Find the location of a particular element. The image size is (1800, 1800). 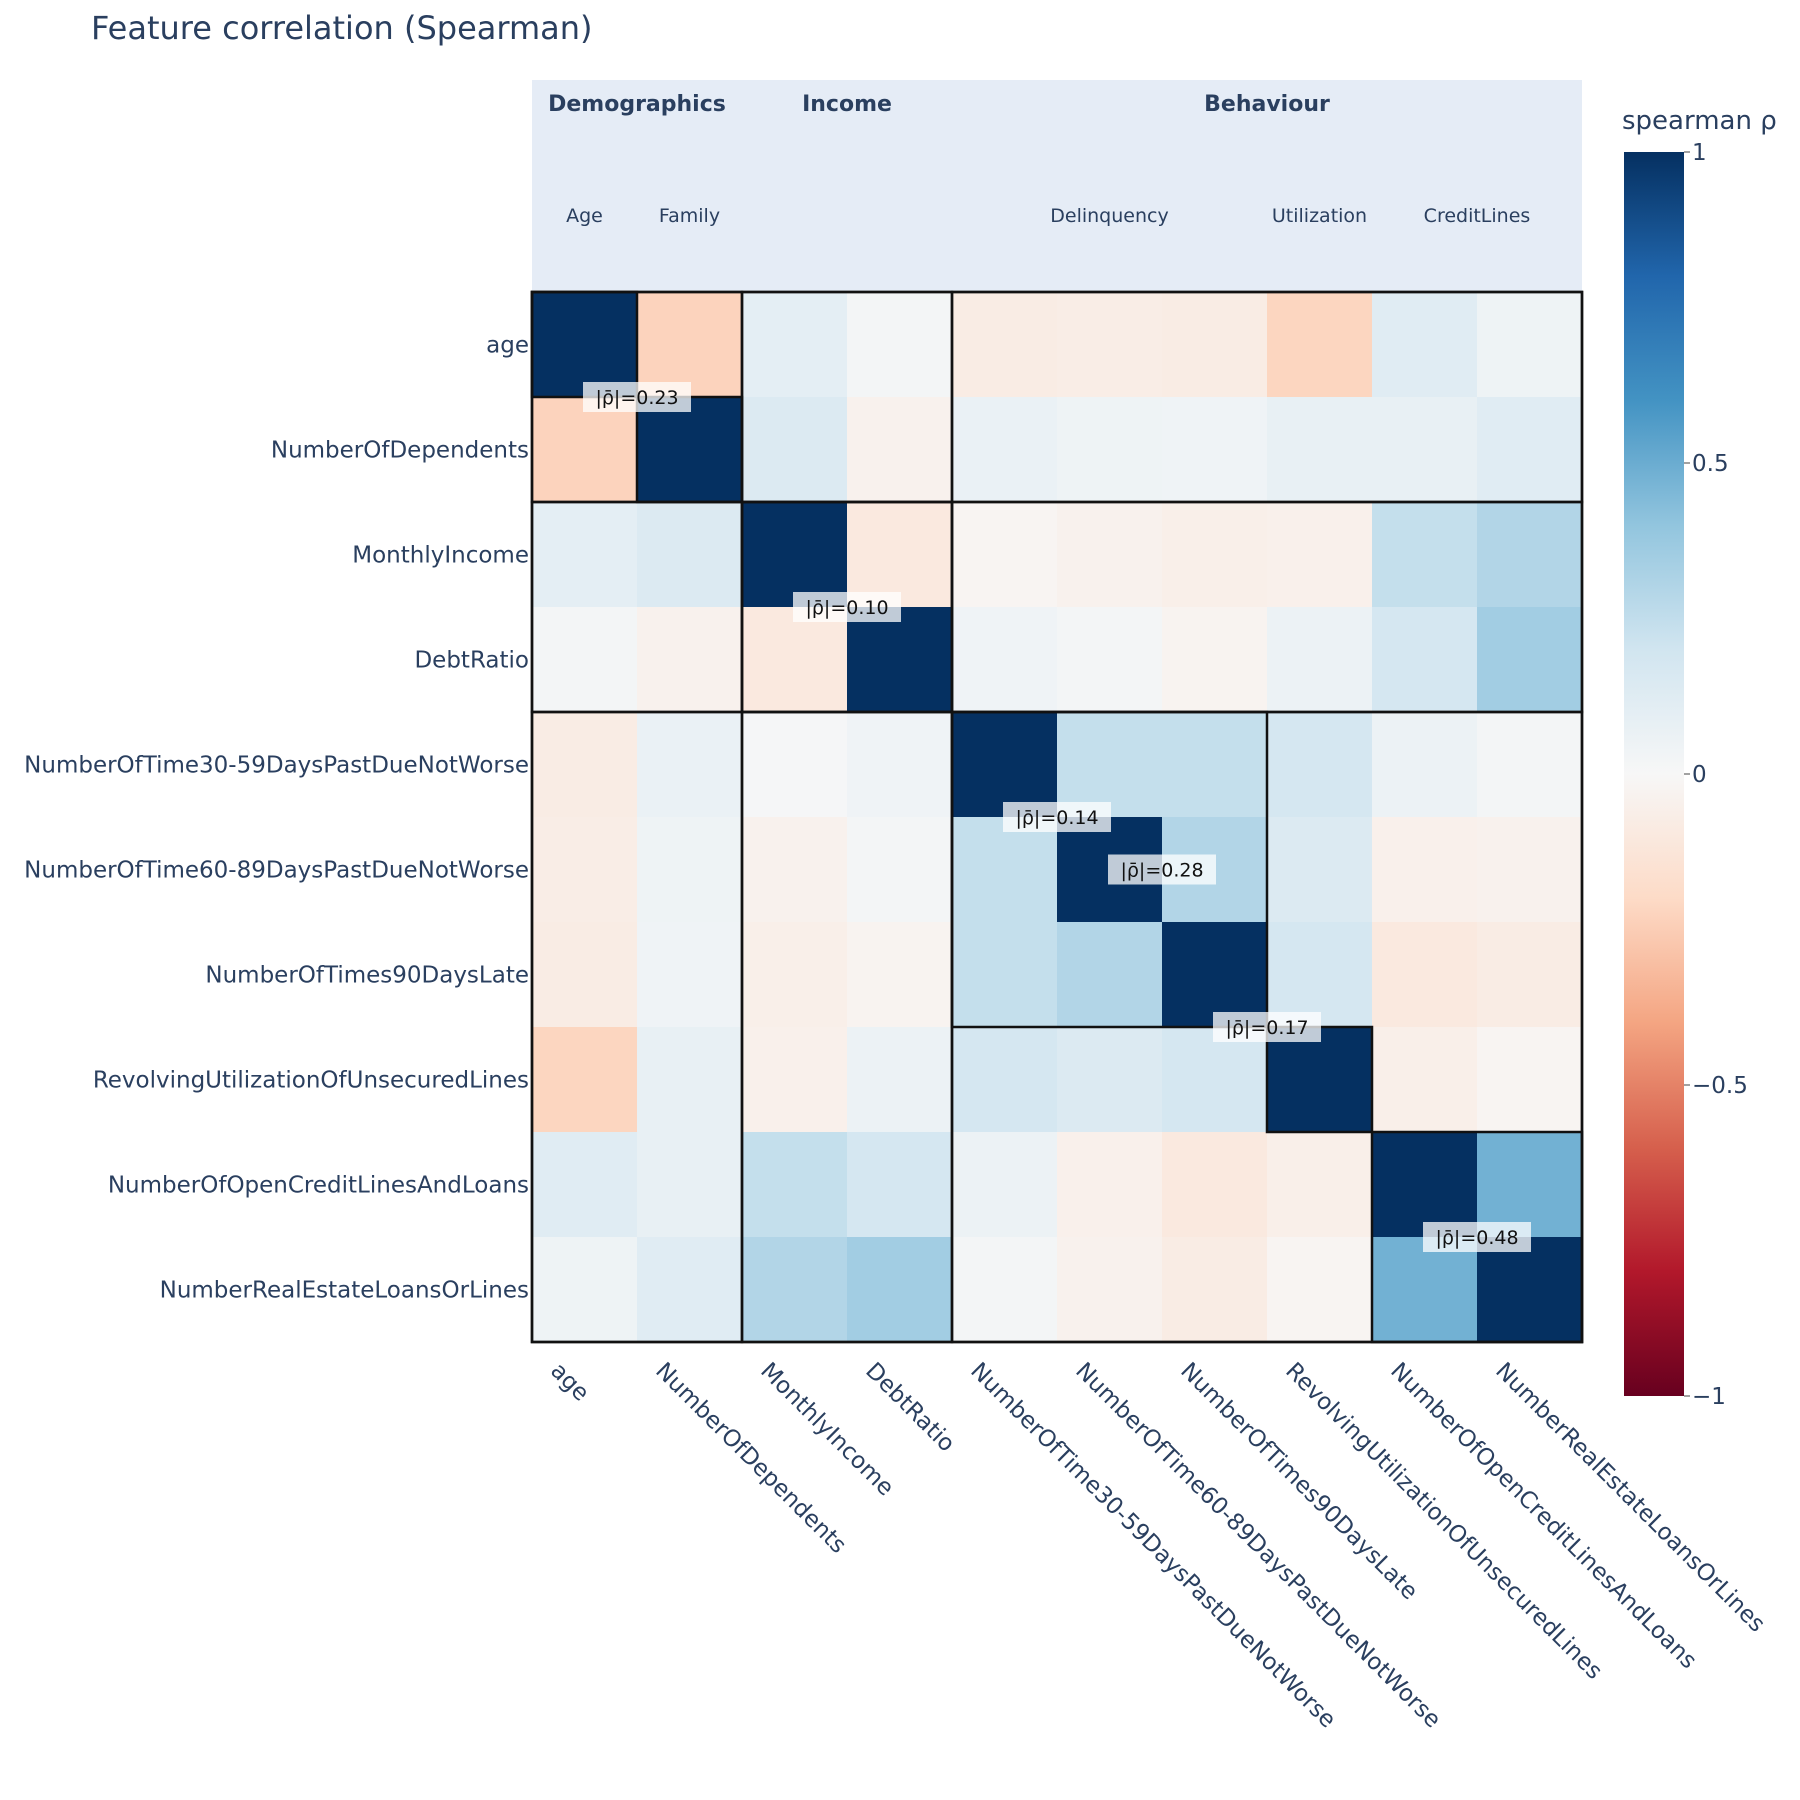

colorbar-gradient is located at coordinates (1654, 774).